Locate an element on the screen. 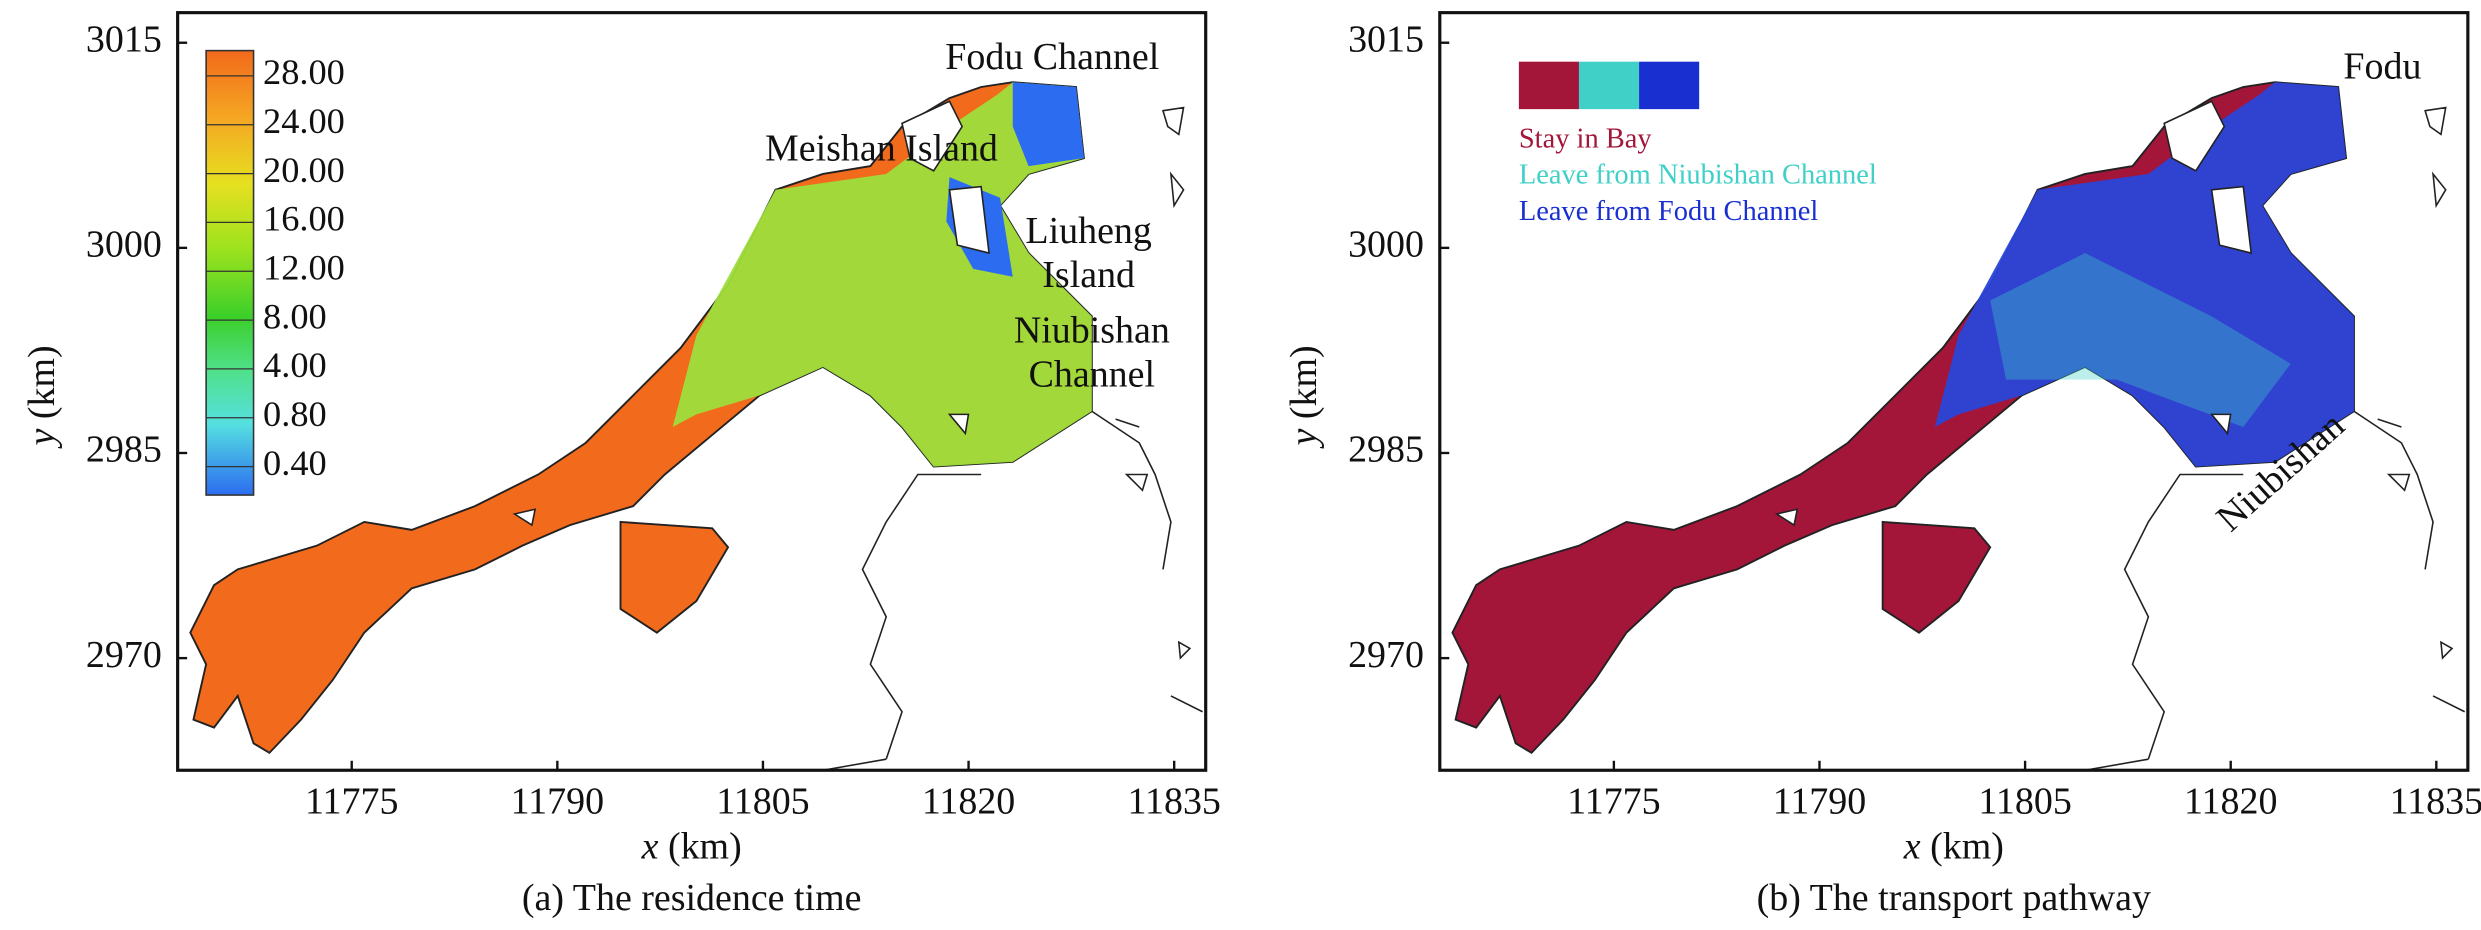 The height and width of the screenshot is (930, 2481). mixed-zone is located at coordinates (2140, 340).